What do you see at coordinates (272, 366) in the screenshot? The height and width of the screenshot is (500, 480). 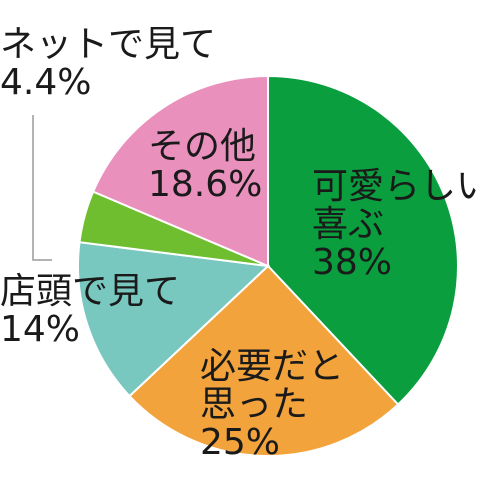 I see `slice-label-needed: 必要だと` at bounding box center [272, 366].